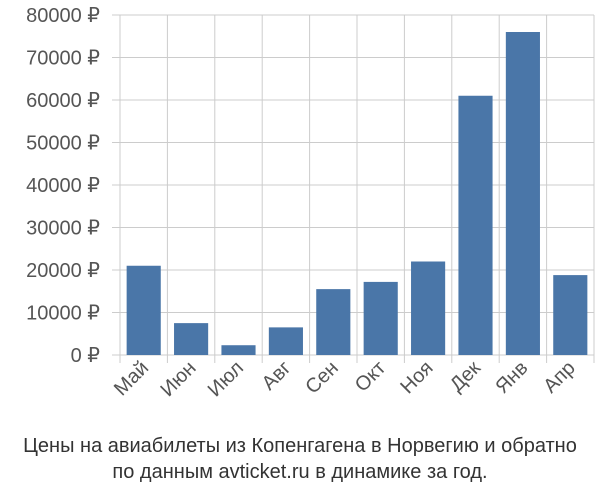 The image size is (600, 500). Describe the element at coordinates (63, 314) in the screenshot. I see `y-tick-label: 10000 ₽` at that location.